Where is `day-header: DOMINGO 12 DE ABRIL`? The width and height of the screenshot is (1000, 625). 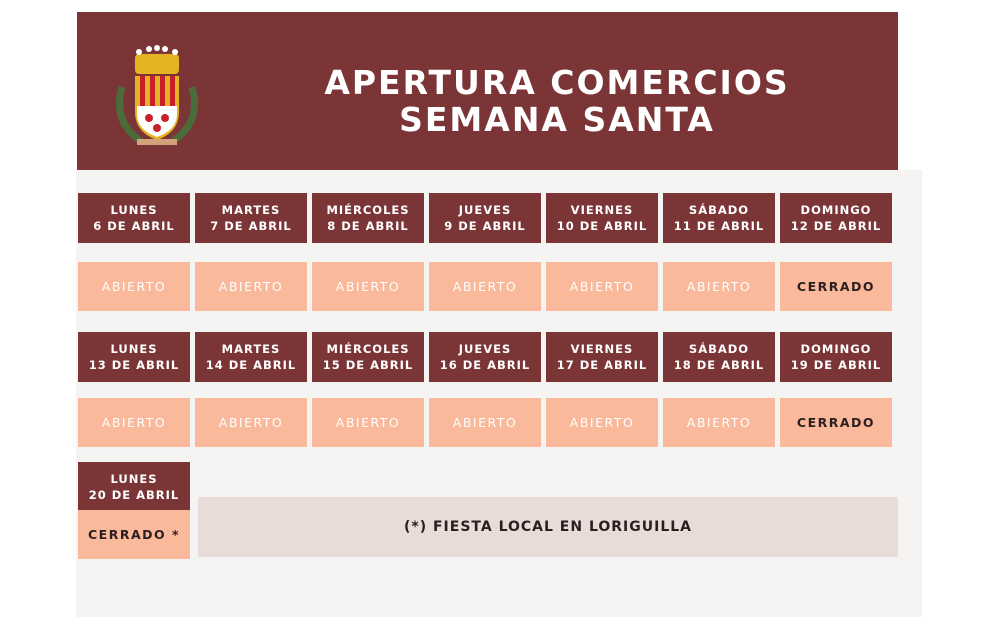 day-header: DOMINGO 12 DE ABRIL is located at coordinates (836, 218).